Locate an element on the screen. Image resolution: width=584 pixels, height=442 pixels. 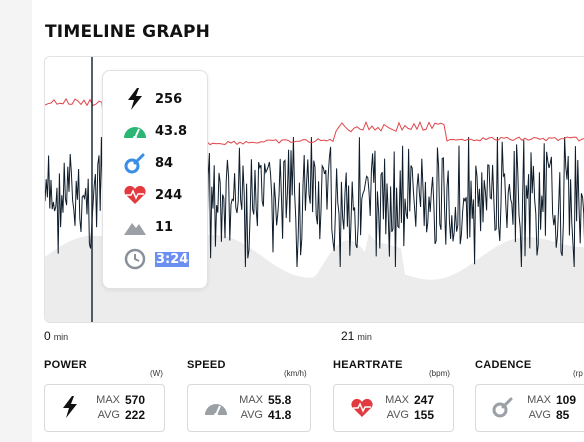
power-max-label: MAX is located at coordinates (108, 400).